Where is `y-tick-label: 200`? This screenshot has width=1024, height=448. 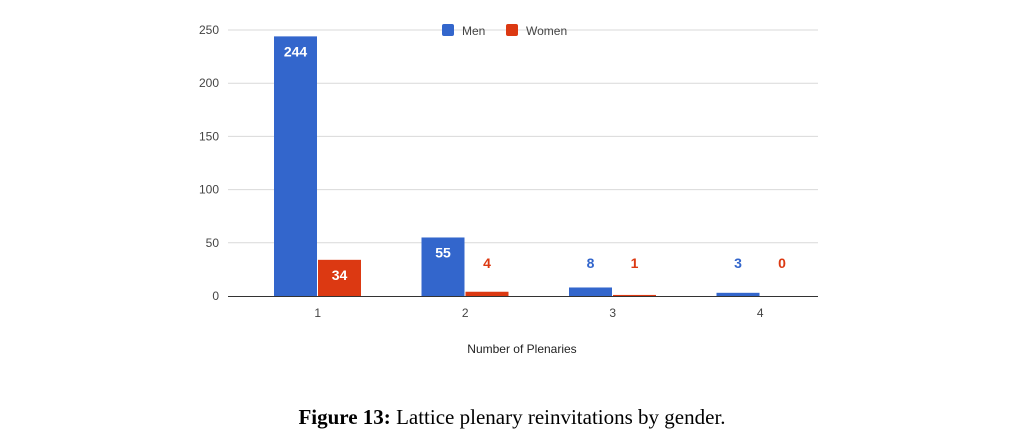
y-tick-label: 200 is located at coordinates (209, 83).